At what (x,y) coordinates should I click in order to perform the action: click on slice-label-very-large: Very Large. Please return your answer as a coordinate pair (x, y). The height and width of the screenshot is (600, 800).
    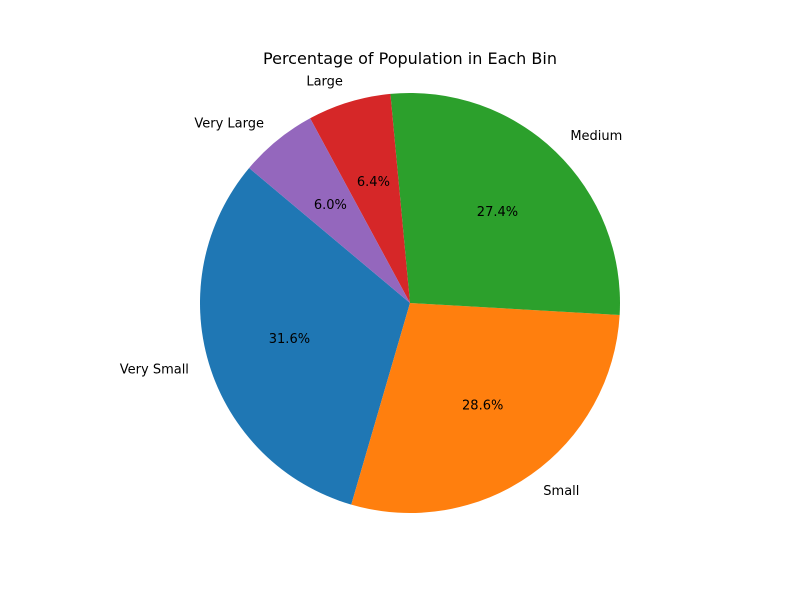
    Looking at the image, I should click on (229, 123).